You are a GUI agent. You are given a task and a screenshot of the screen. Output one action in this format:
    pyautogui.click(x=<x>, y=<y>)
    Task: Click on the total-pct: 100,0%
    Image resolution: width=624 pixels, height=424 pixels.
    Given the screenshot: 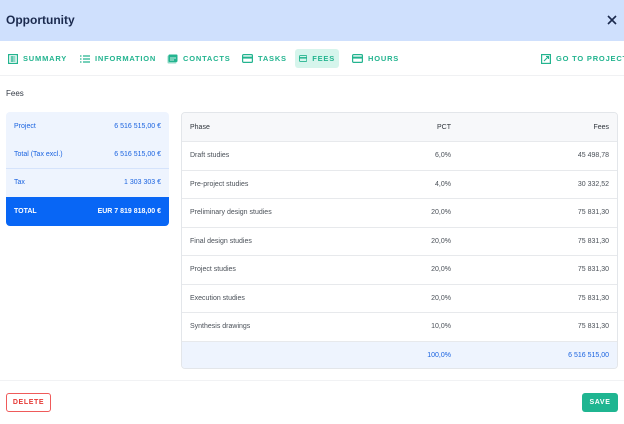 What is the action you would take?
    pyautogui.click(x=439, y=355)
    